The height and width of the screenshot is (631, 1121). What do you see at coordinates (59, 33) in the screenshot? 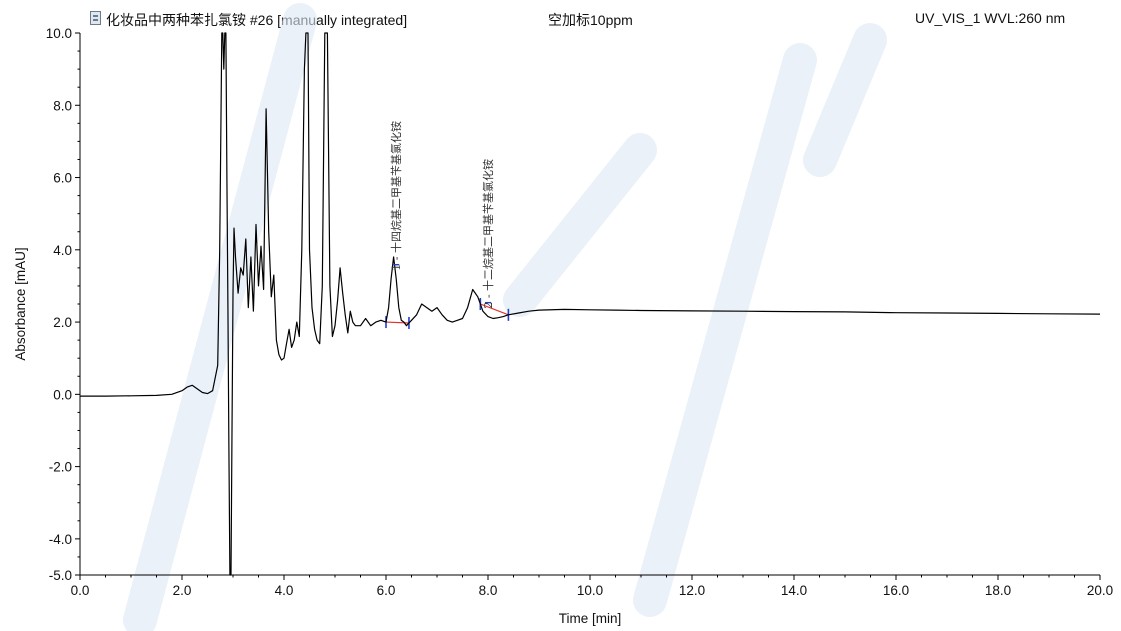
I see `y-tick-label: 10.0` at bounding box center [59, 33].